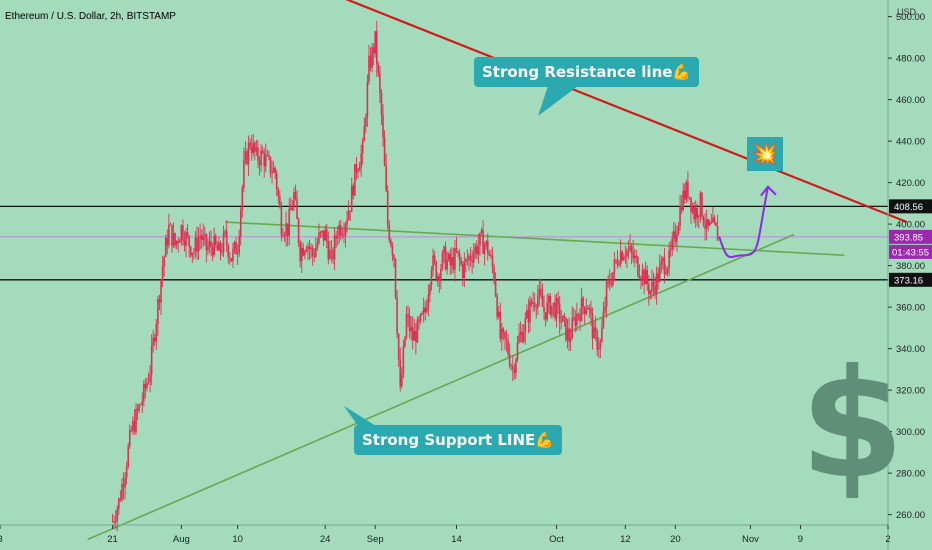 The image size is (932, 550). I want to click on projection-arrowhead, so click(768, 191).